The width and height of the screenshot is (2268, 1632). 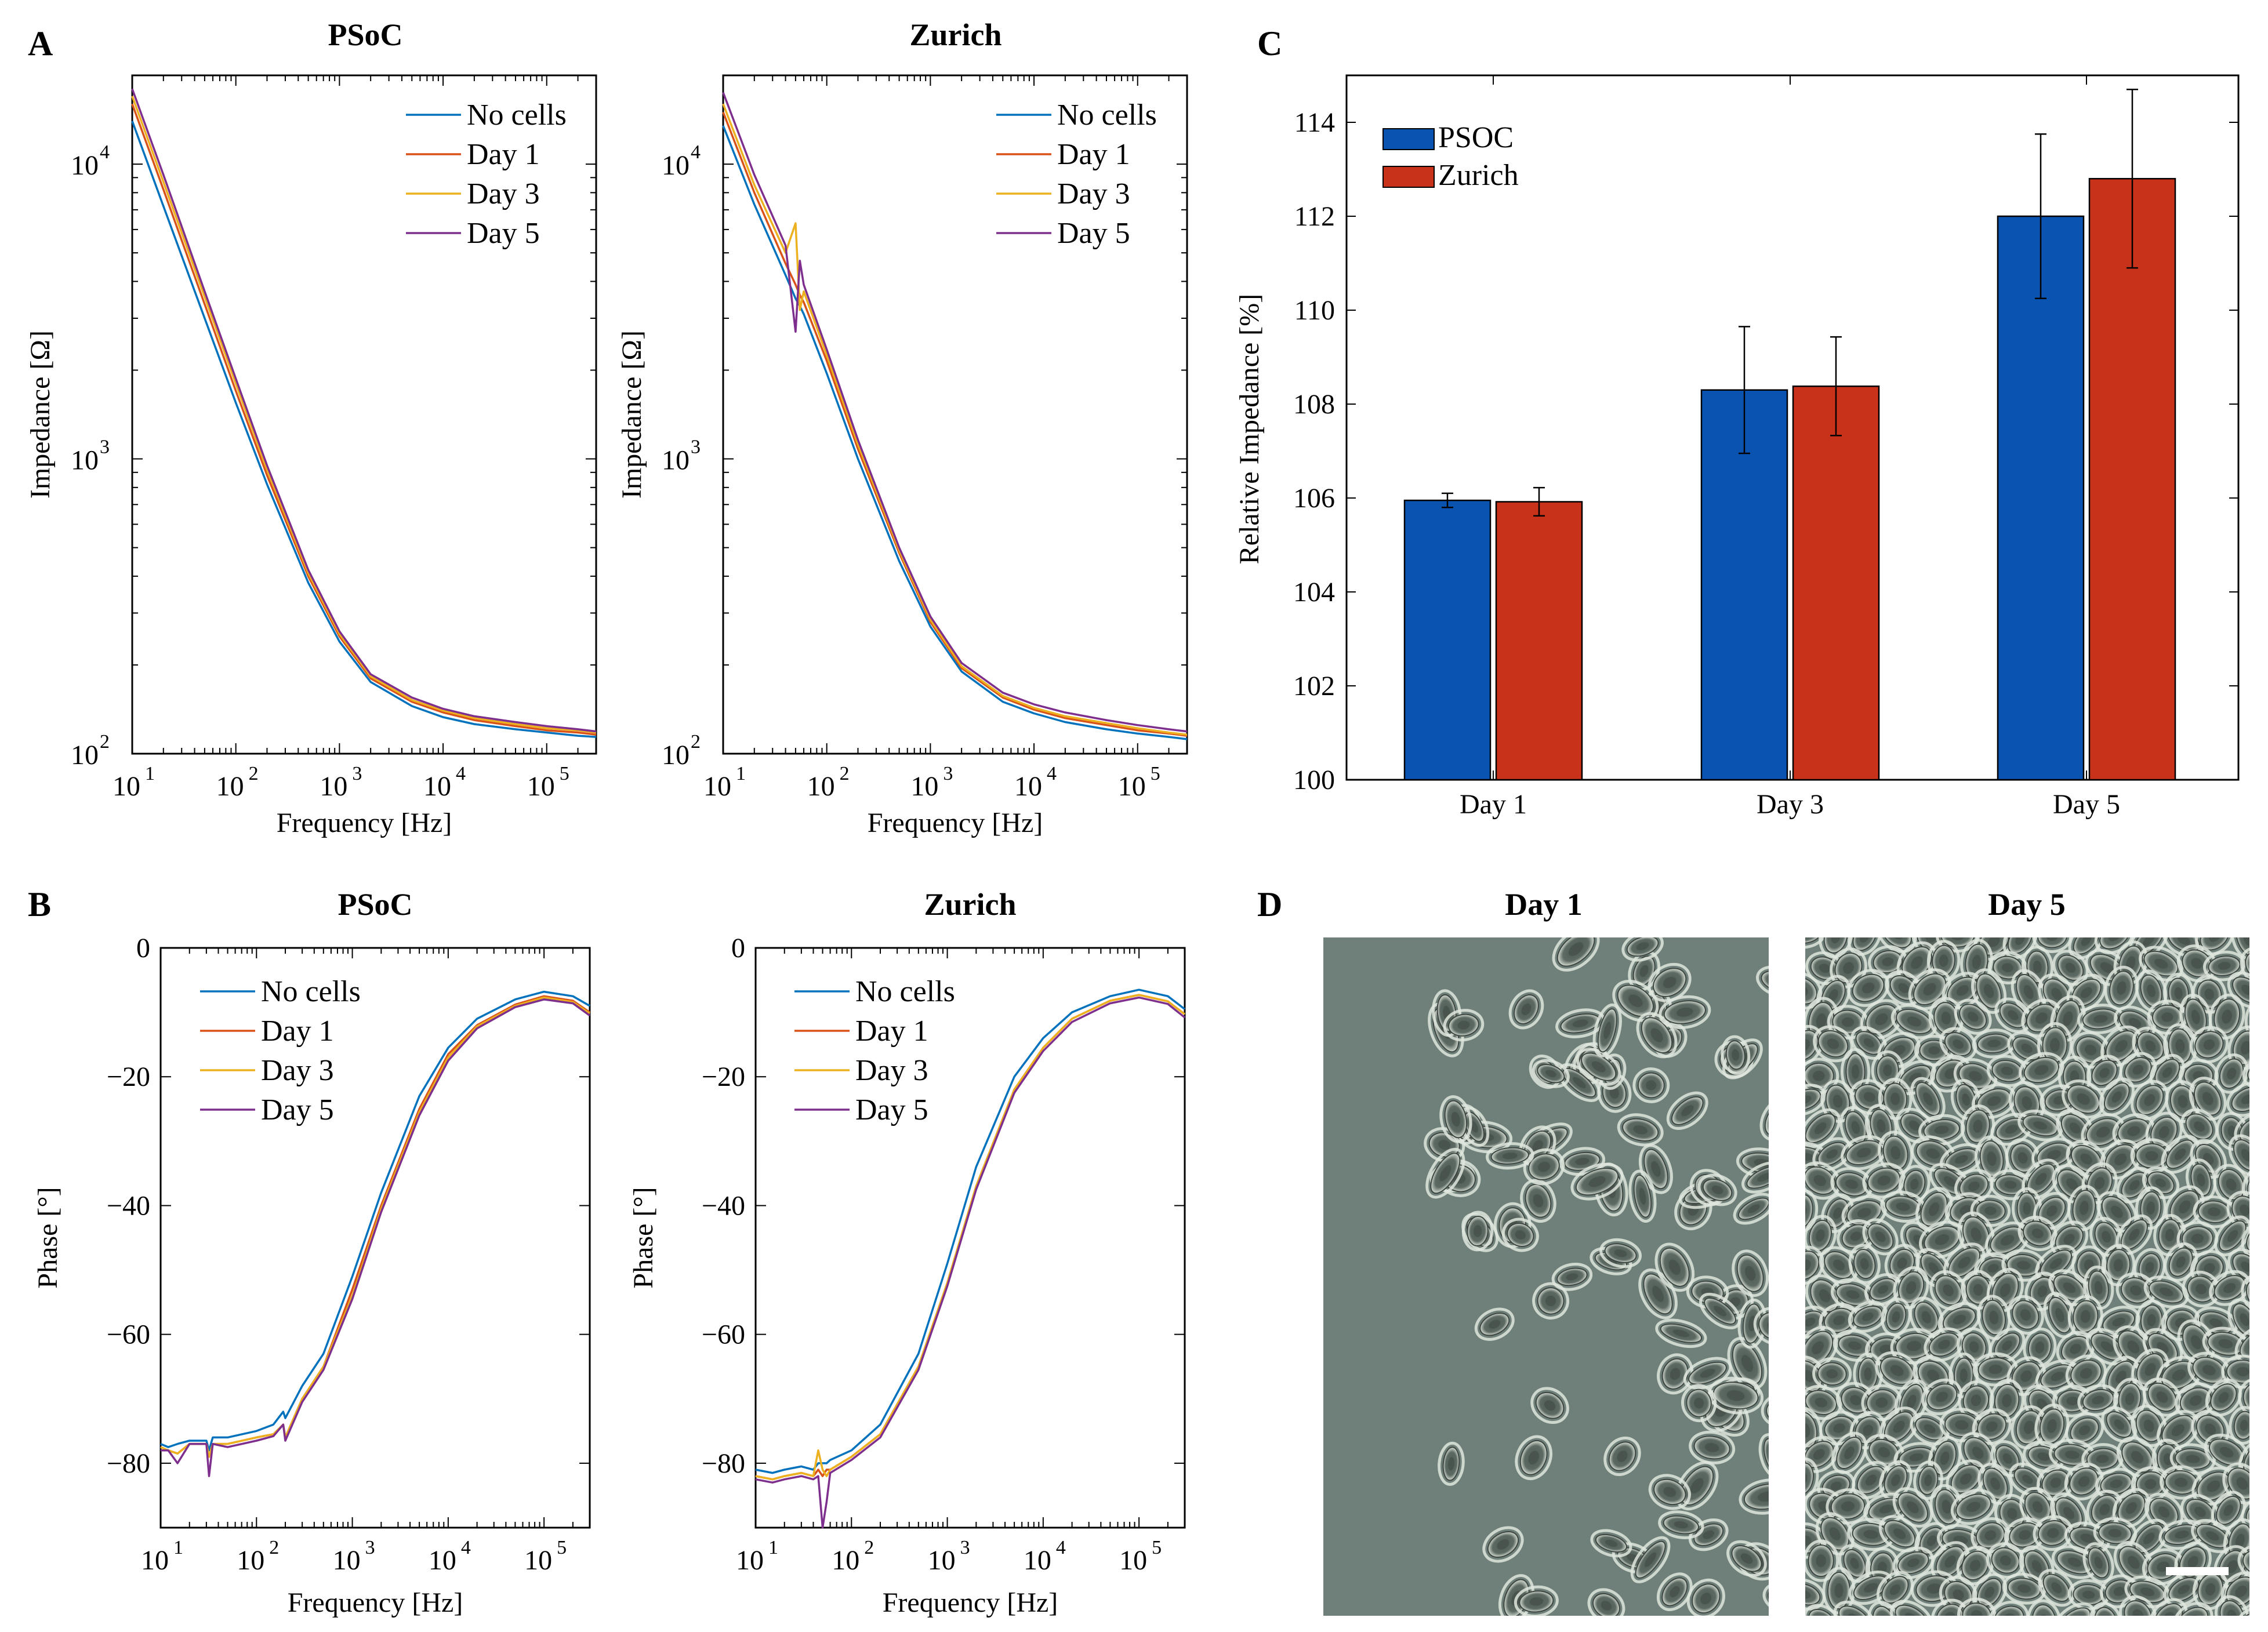 What do you see at coordinates (1269, 43) in the screenshot?
I see `panel-letter-c: C` at bounding box center [1269, 43].